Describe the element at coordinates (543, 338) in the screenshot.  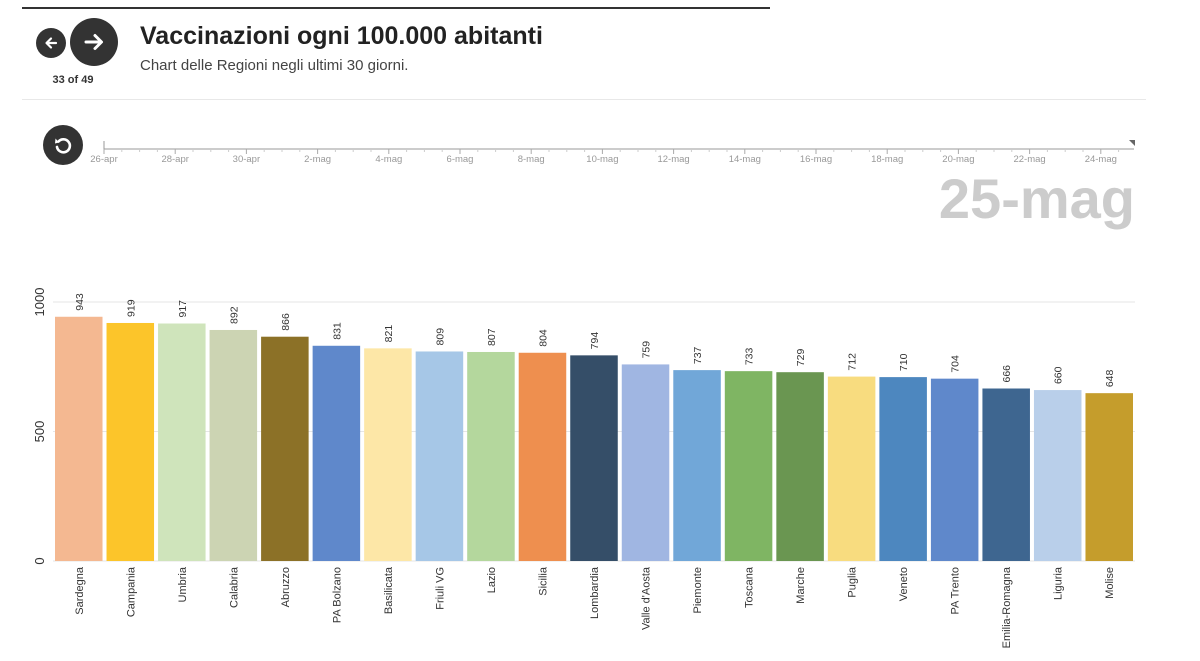
I see `bar-value-label: 804` at that location.